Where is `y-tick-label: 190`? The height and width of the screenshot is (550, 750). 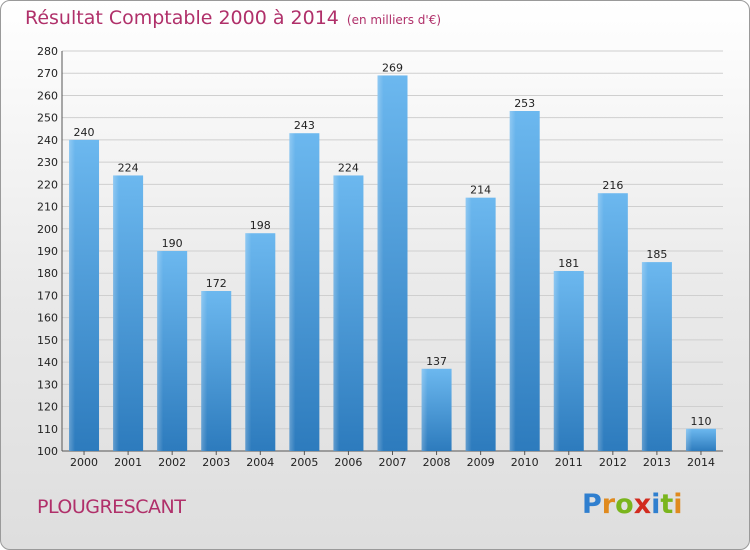 y-tick-label: 190 is located at coordinates (47, 251).